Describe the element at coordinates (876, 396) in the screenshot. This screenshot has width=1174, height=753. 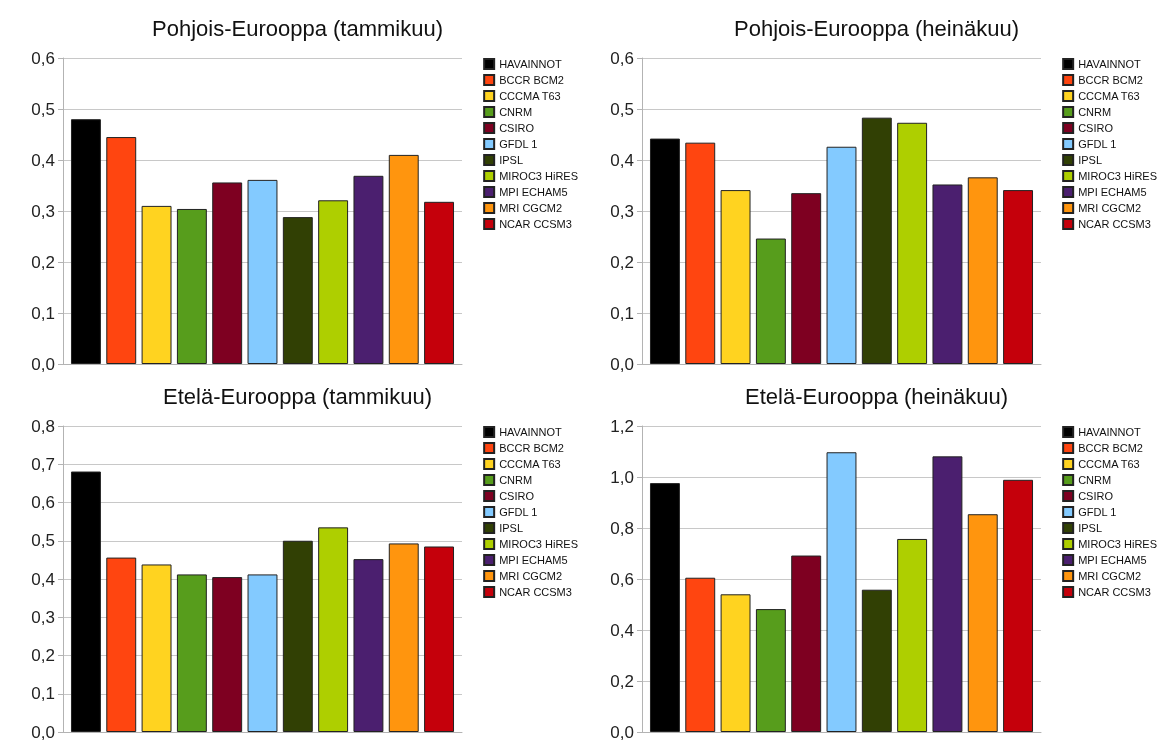
I see `chart-title: Etelä-Eurooppa (heinäkuu)` at that location.